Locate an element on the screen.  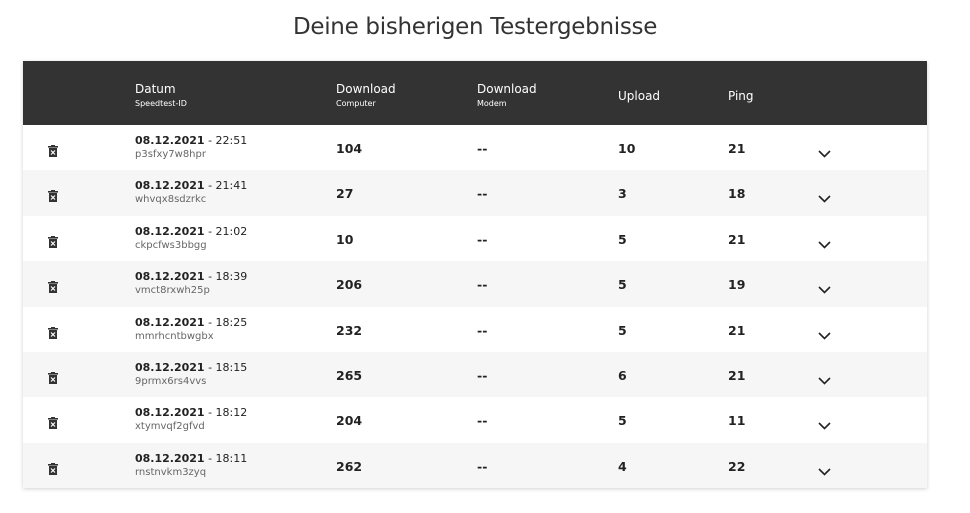
speedtest-id: whvqx8sdzrkc is located at coordinates (171, 200).